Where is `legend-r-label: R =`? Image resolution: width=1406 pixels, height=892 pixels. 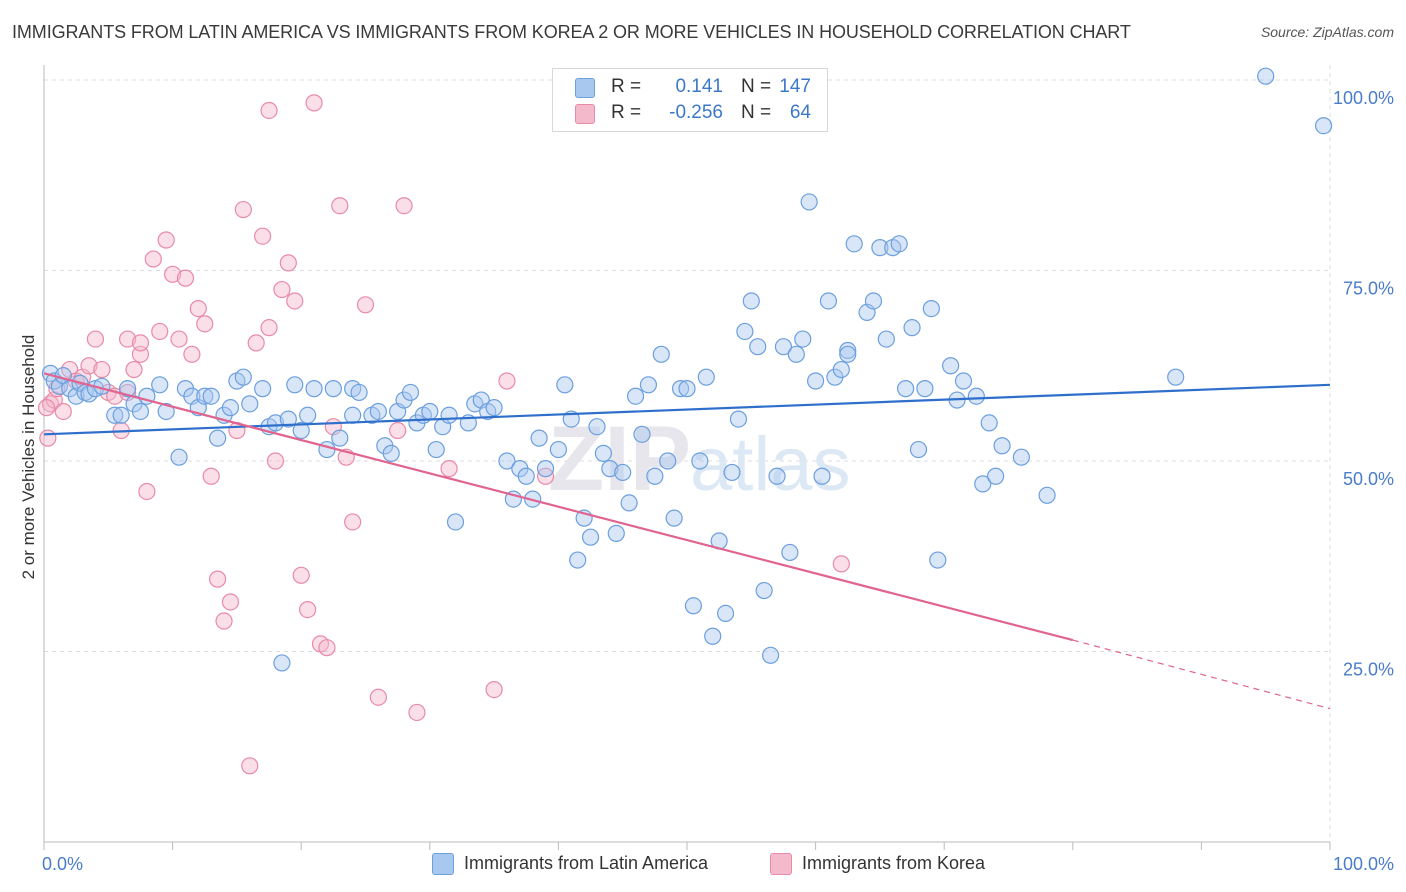
legend-r-label: R = is located at coordinates (626, 112).